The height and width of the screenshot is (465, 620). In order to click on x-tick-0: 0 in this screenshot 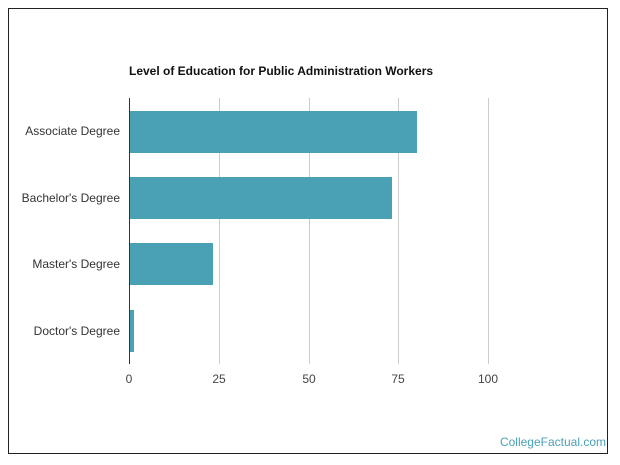, I will do `click(129, 379)`.